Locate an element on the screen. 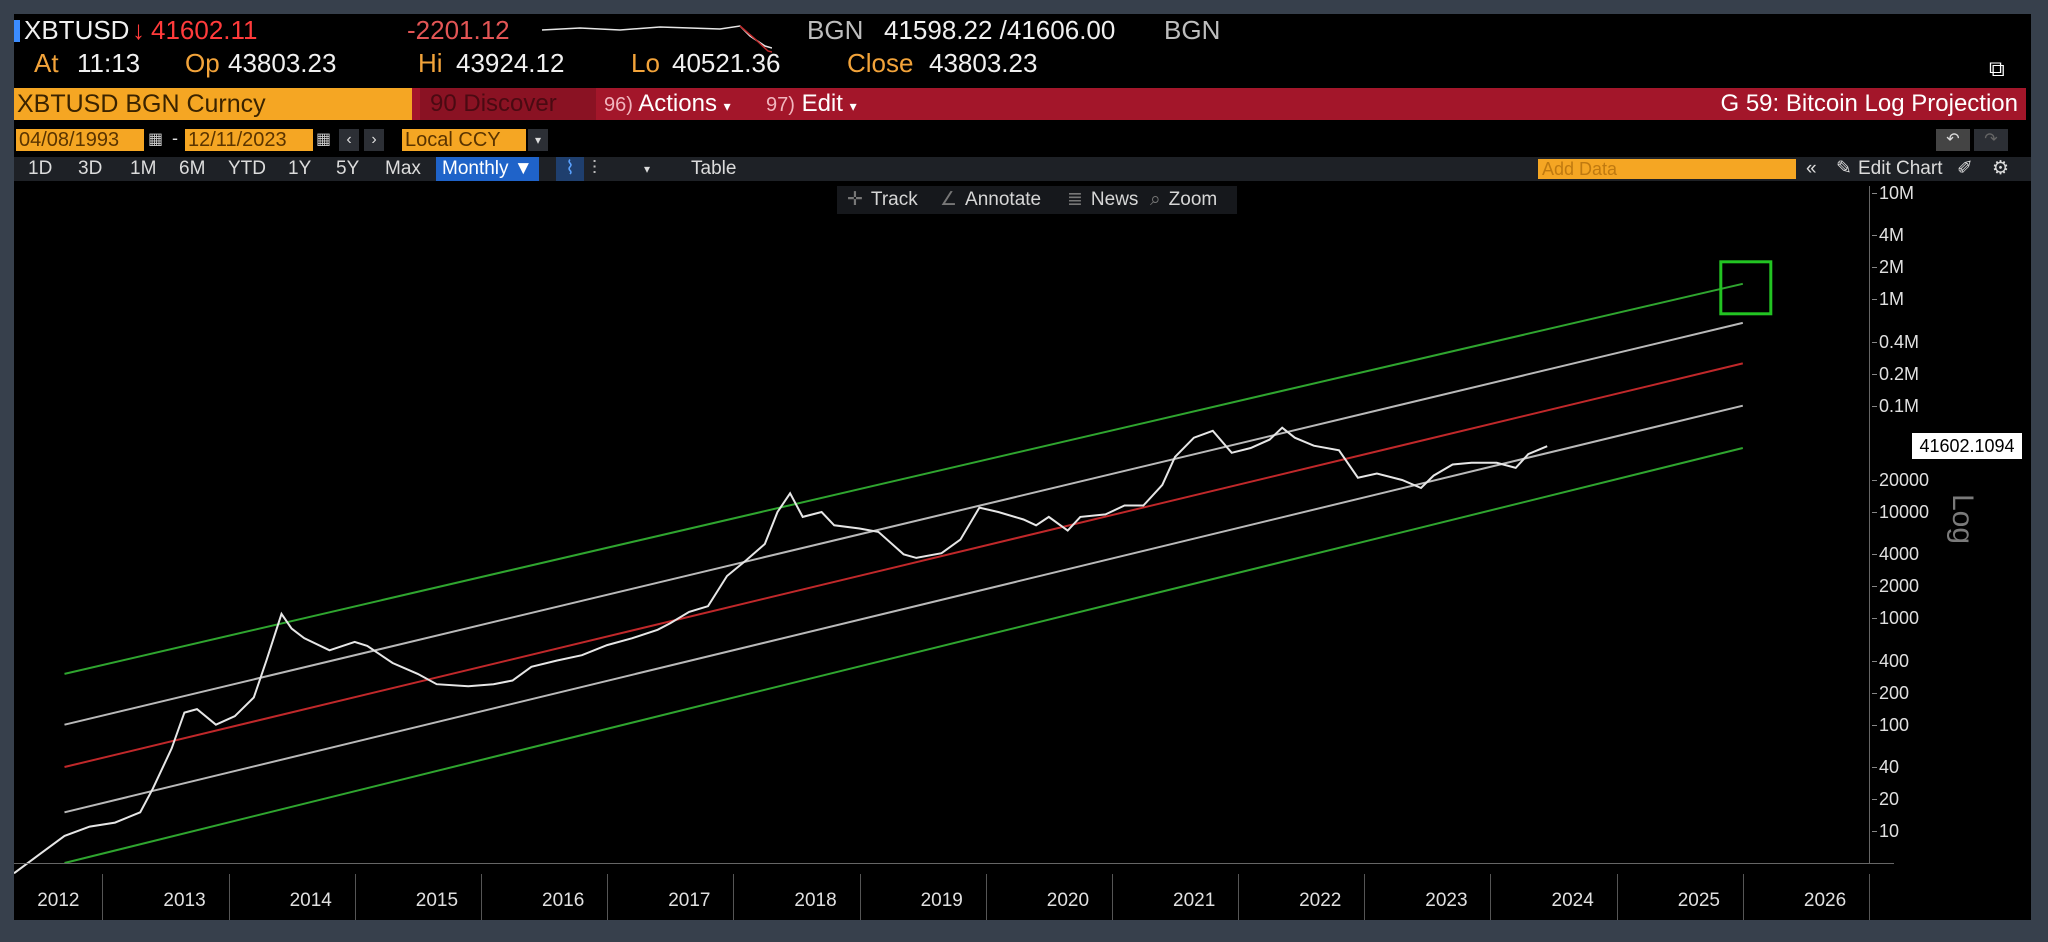  y-axis-line is located at coordinates (1869, 524).